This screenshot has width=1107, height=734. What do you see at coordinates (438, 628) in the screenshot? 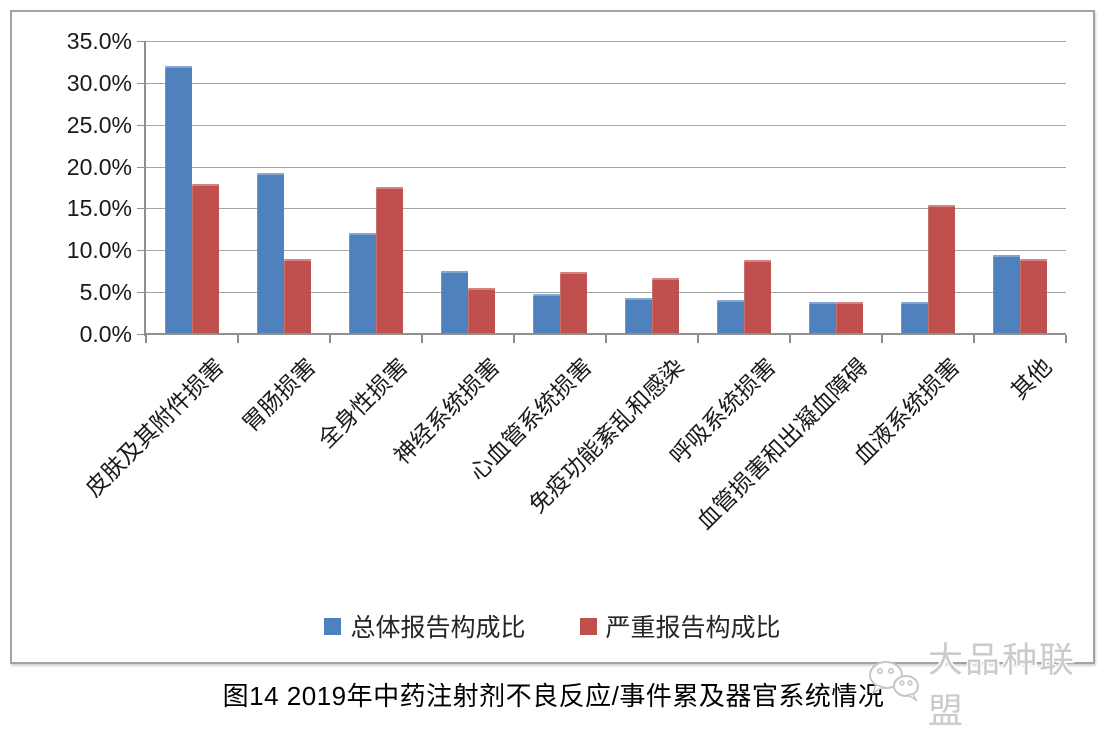
I see `legend-label-overall: 总体报告构成比` at bounding box center [438, 628].